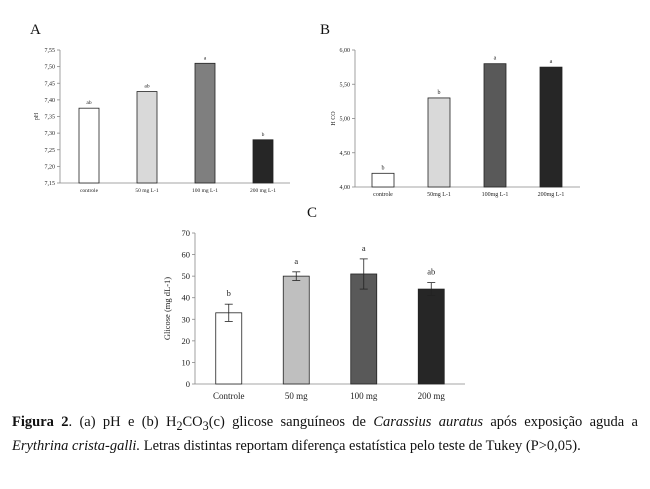  What do you see at coordinates (334, 118) in the screenshot?
I see `y-axis-title-b: H CO` at bounding box center [334, 118].